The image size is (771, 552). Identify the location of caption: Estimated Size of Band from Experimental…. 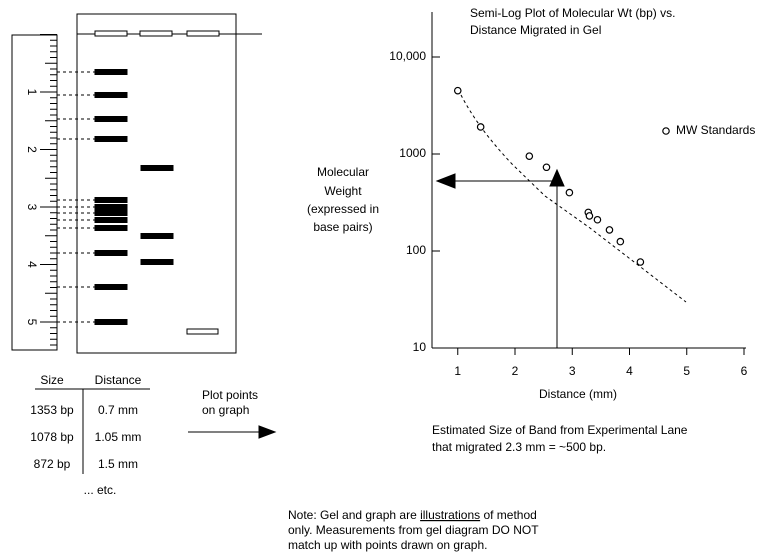
(560, 430).